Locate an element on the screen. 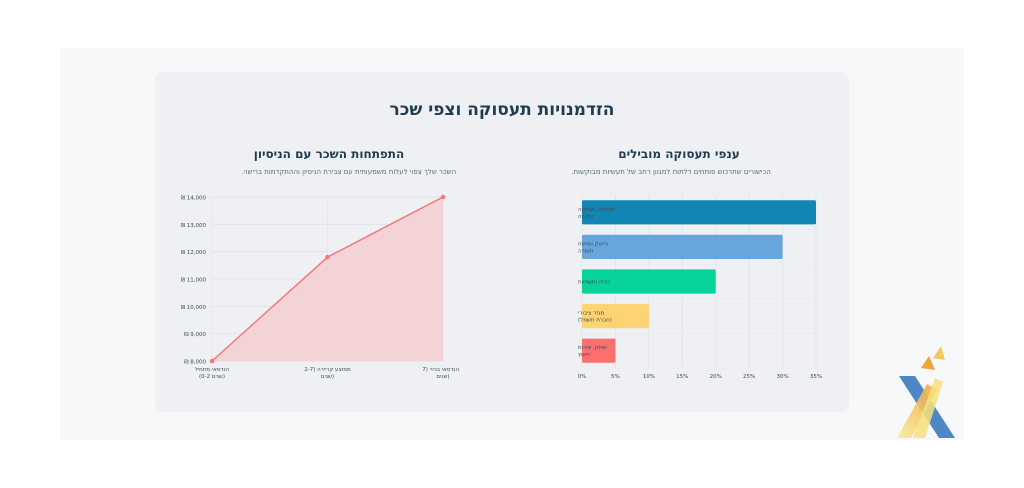 The image size is (1024, 488). category-label-line: ובקרה is located at coordinates (585, 217).